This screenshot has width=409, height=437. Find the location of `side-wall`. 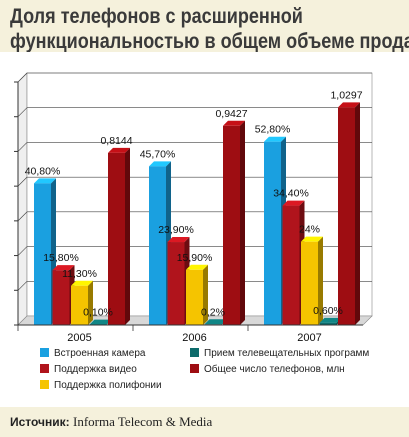

side-wall is located at coordinates (22, 199).